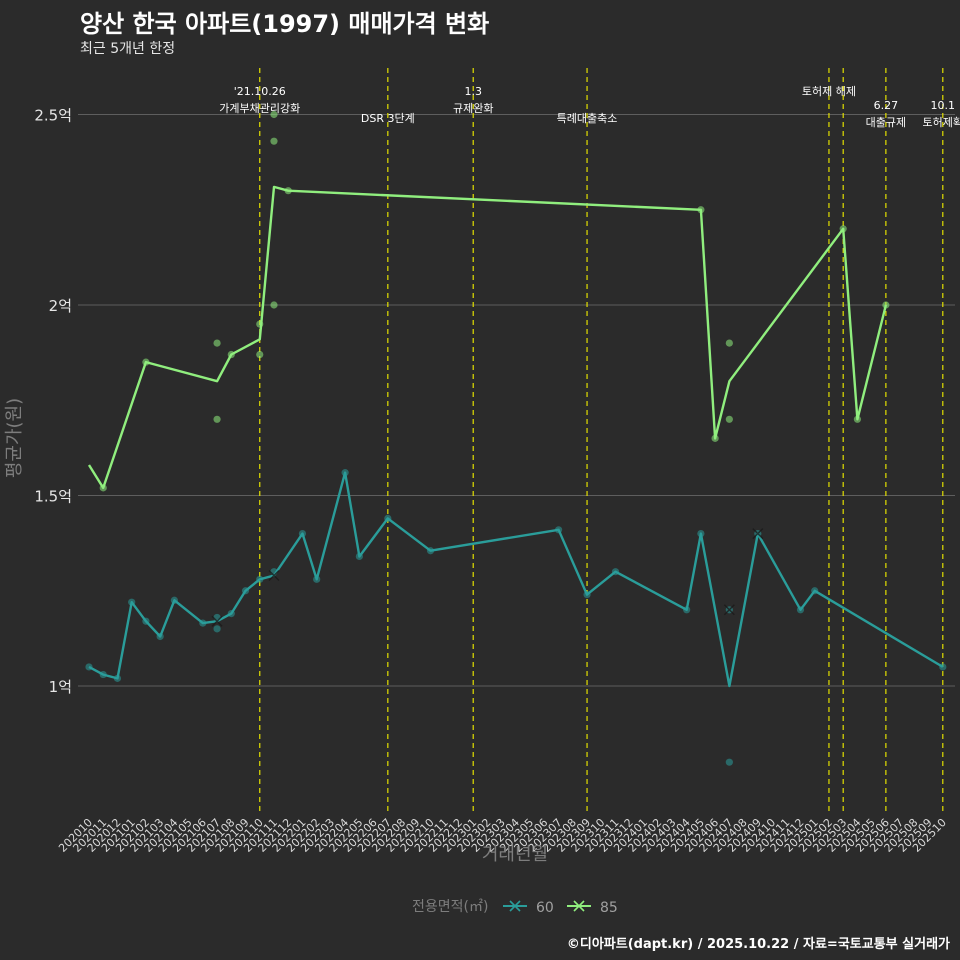 The width and height of the screenshot is (960, 960). What do you see at coordinates (285, 24) in the screenshot?
I see `chart-title: 양산 한국 아파트(1997) 매매가격 변화` at bounding box center [285, 24].